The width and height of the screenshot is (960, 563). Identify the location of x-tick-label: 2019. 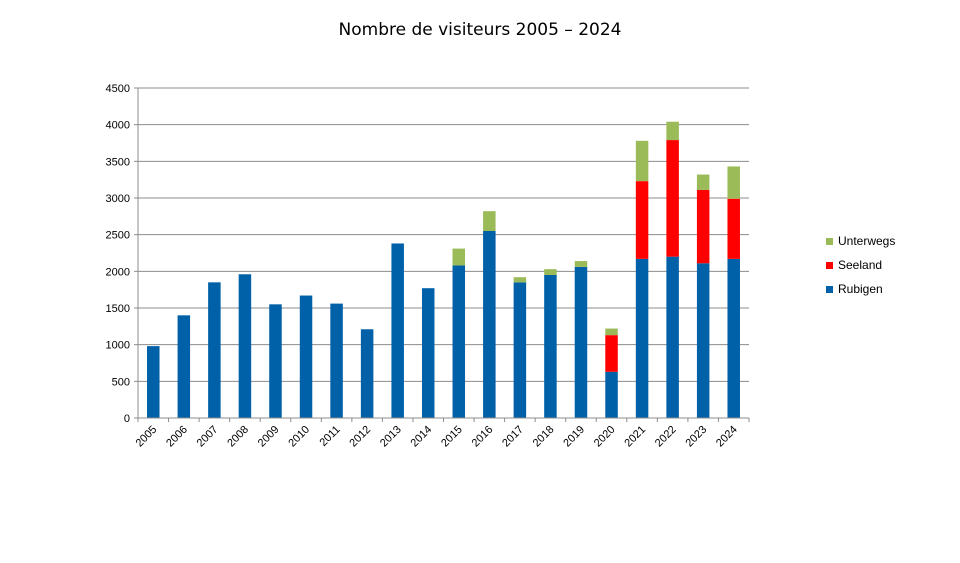
(574, 437).